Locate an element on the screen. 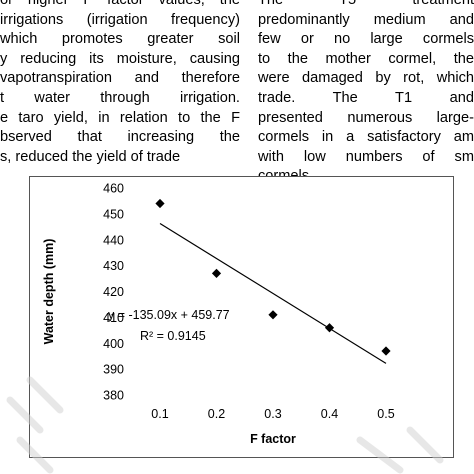  text-line: which promotes greater soil is located at coordinates (120, 39).